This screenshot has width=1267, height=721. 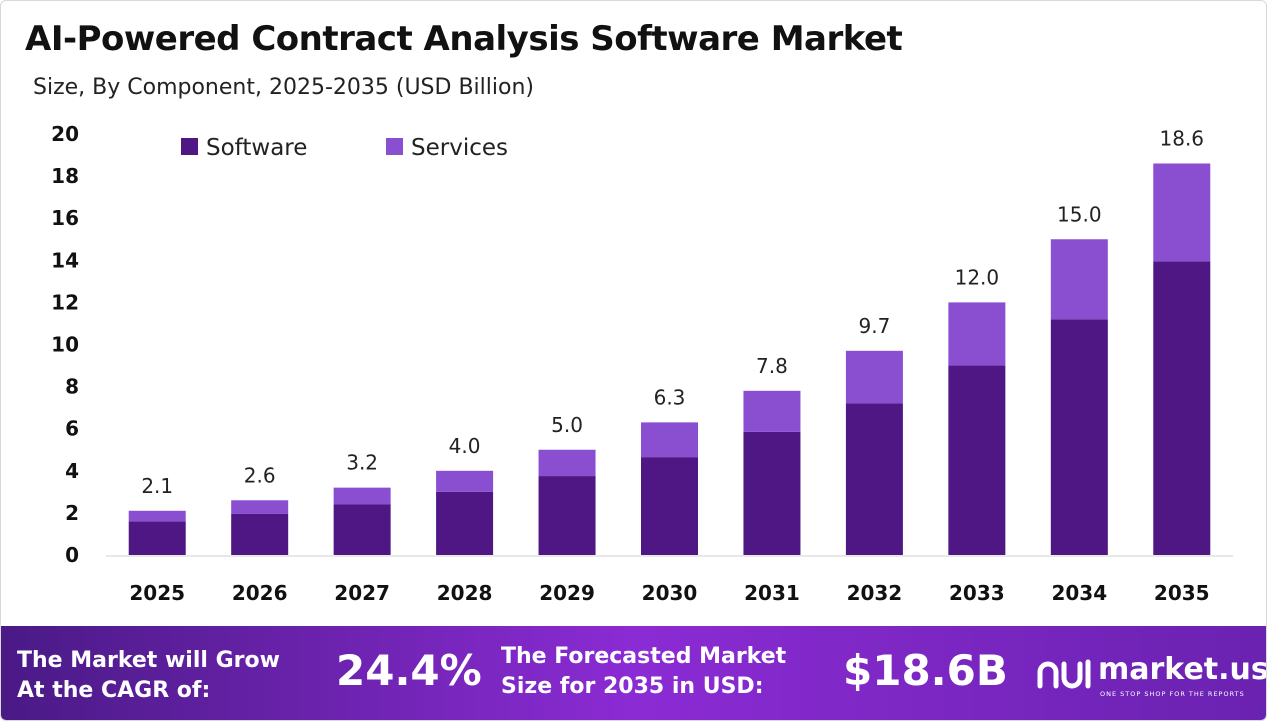 I want to click on y-tick-label: 6, so click(x=72, y=429).